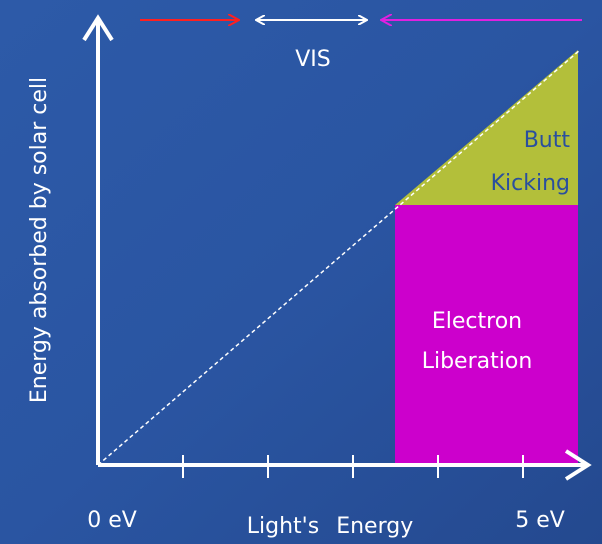  What do you see at coordinates (547, 140) in the screenshot?
I see `upper-region-label: Butt` at bounding box center [547, 140].